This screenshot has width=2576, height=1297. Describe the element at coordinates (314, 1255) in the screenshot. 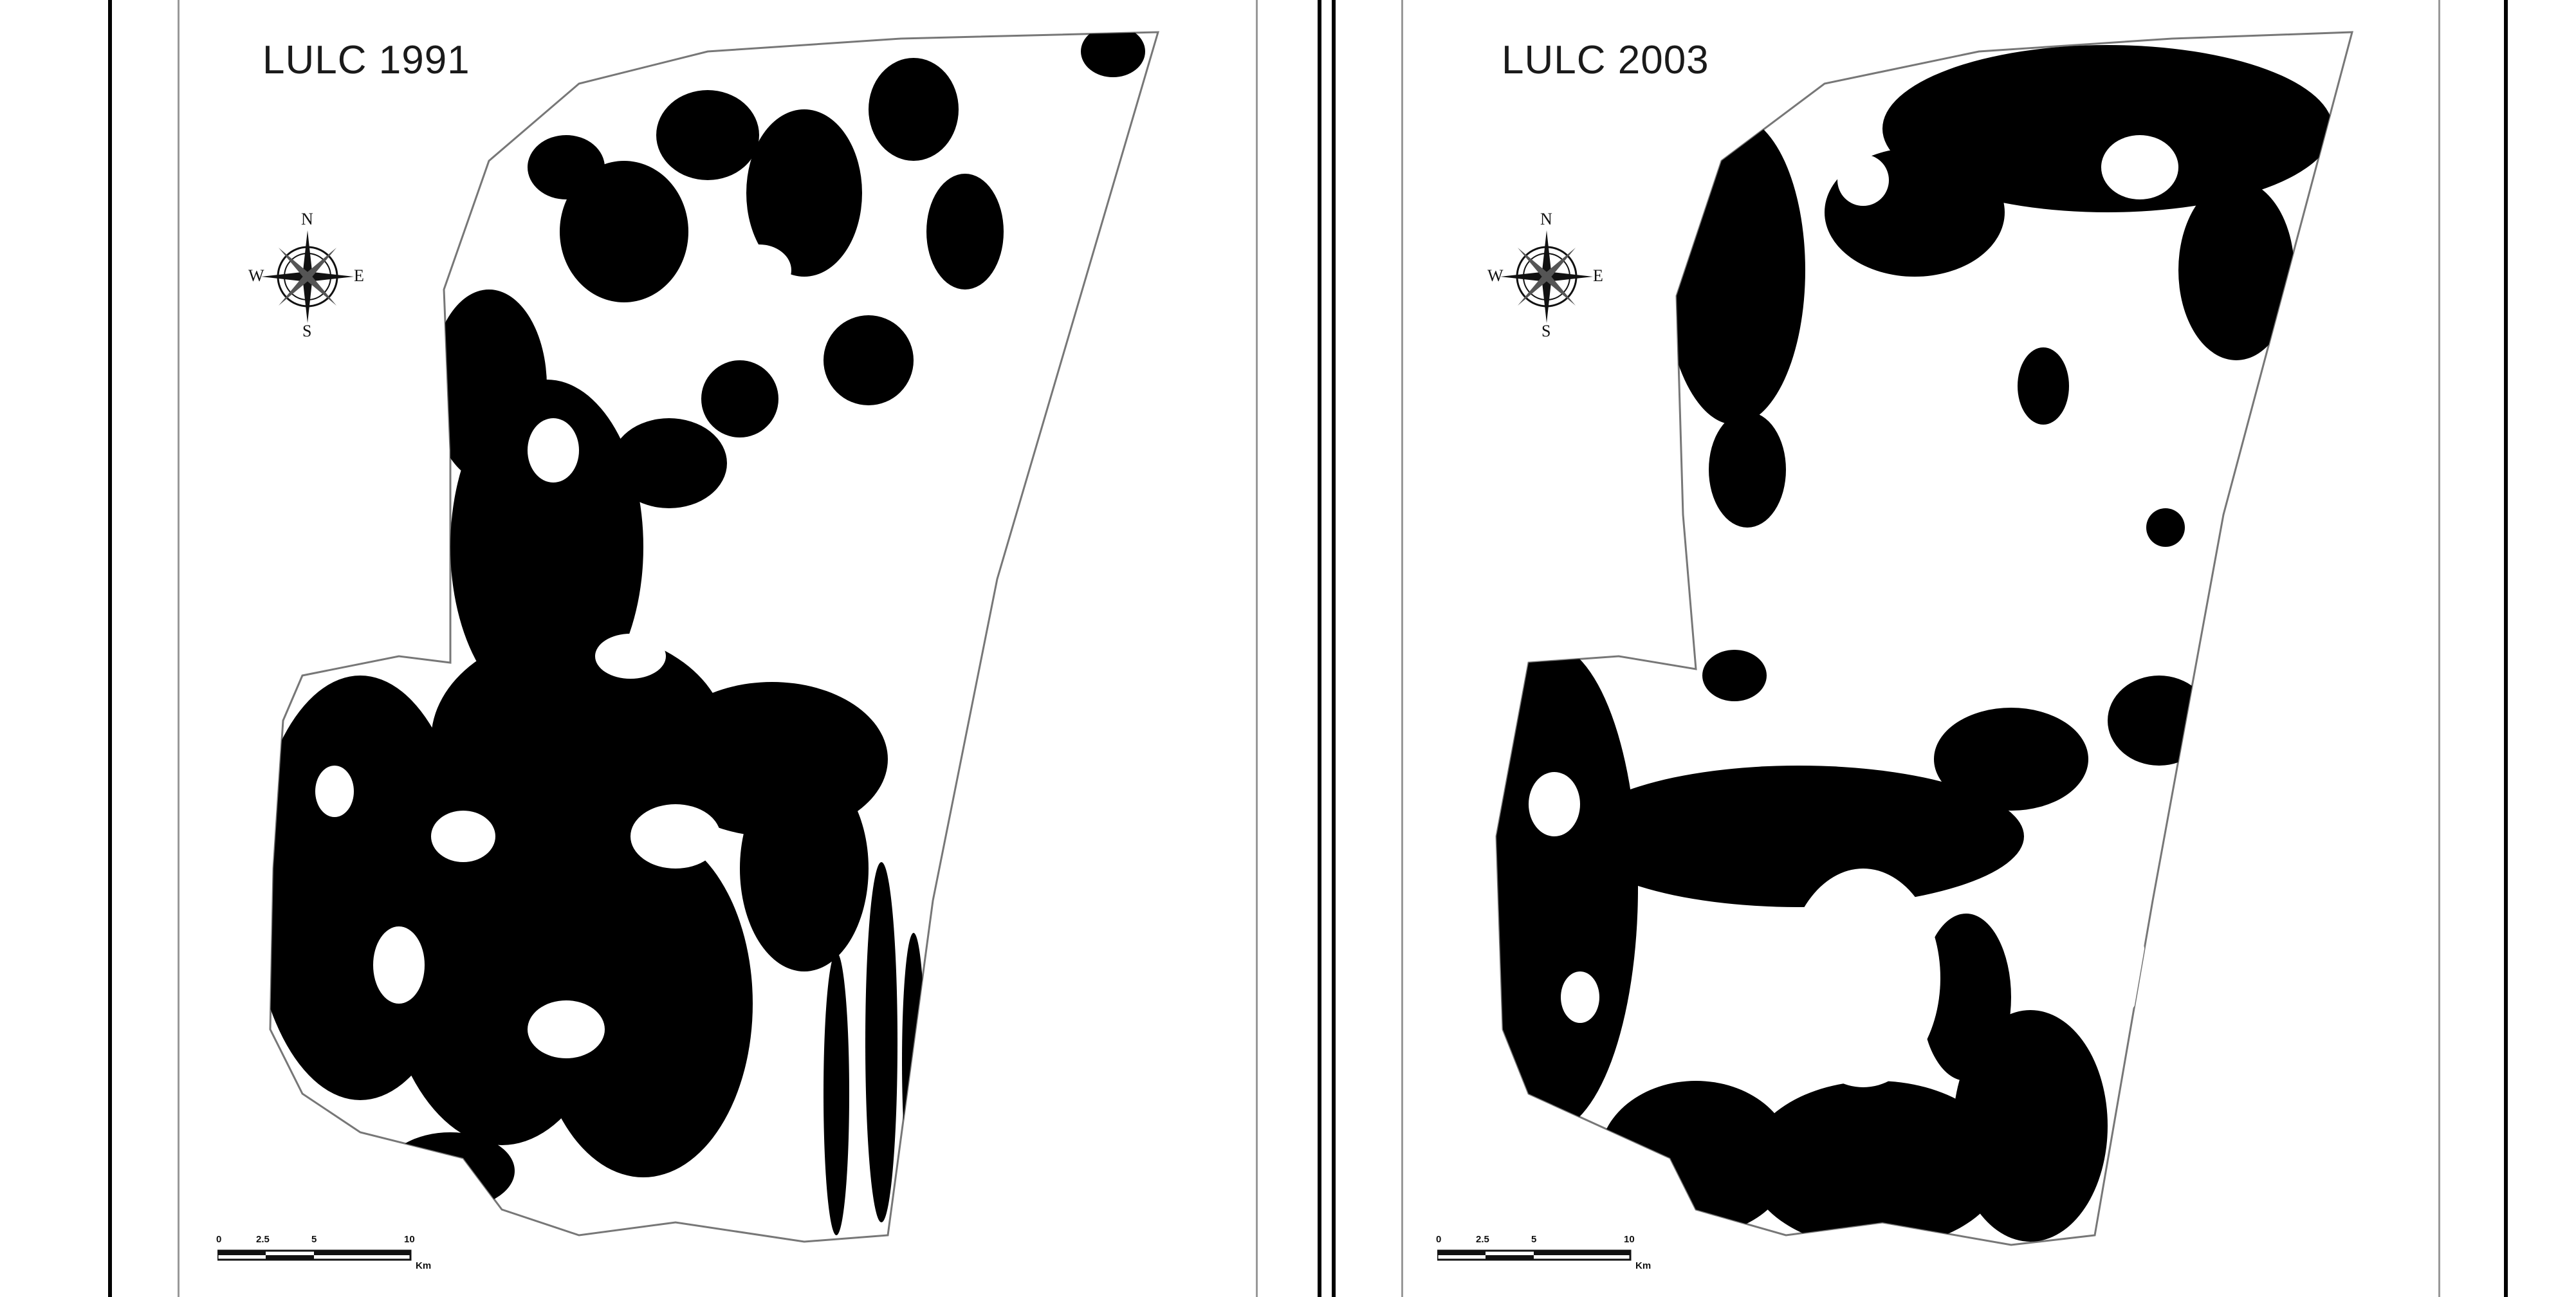

I see `scale-bar-graphic-1991` at that location.